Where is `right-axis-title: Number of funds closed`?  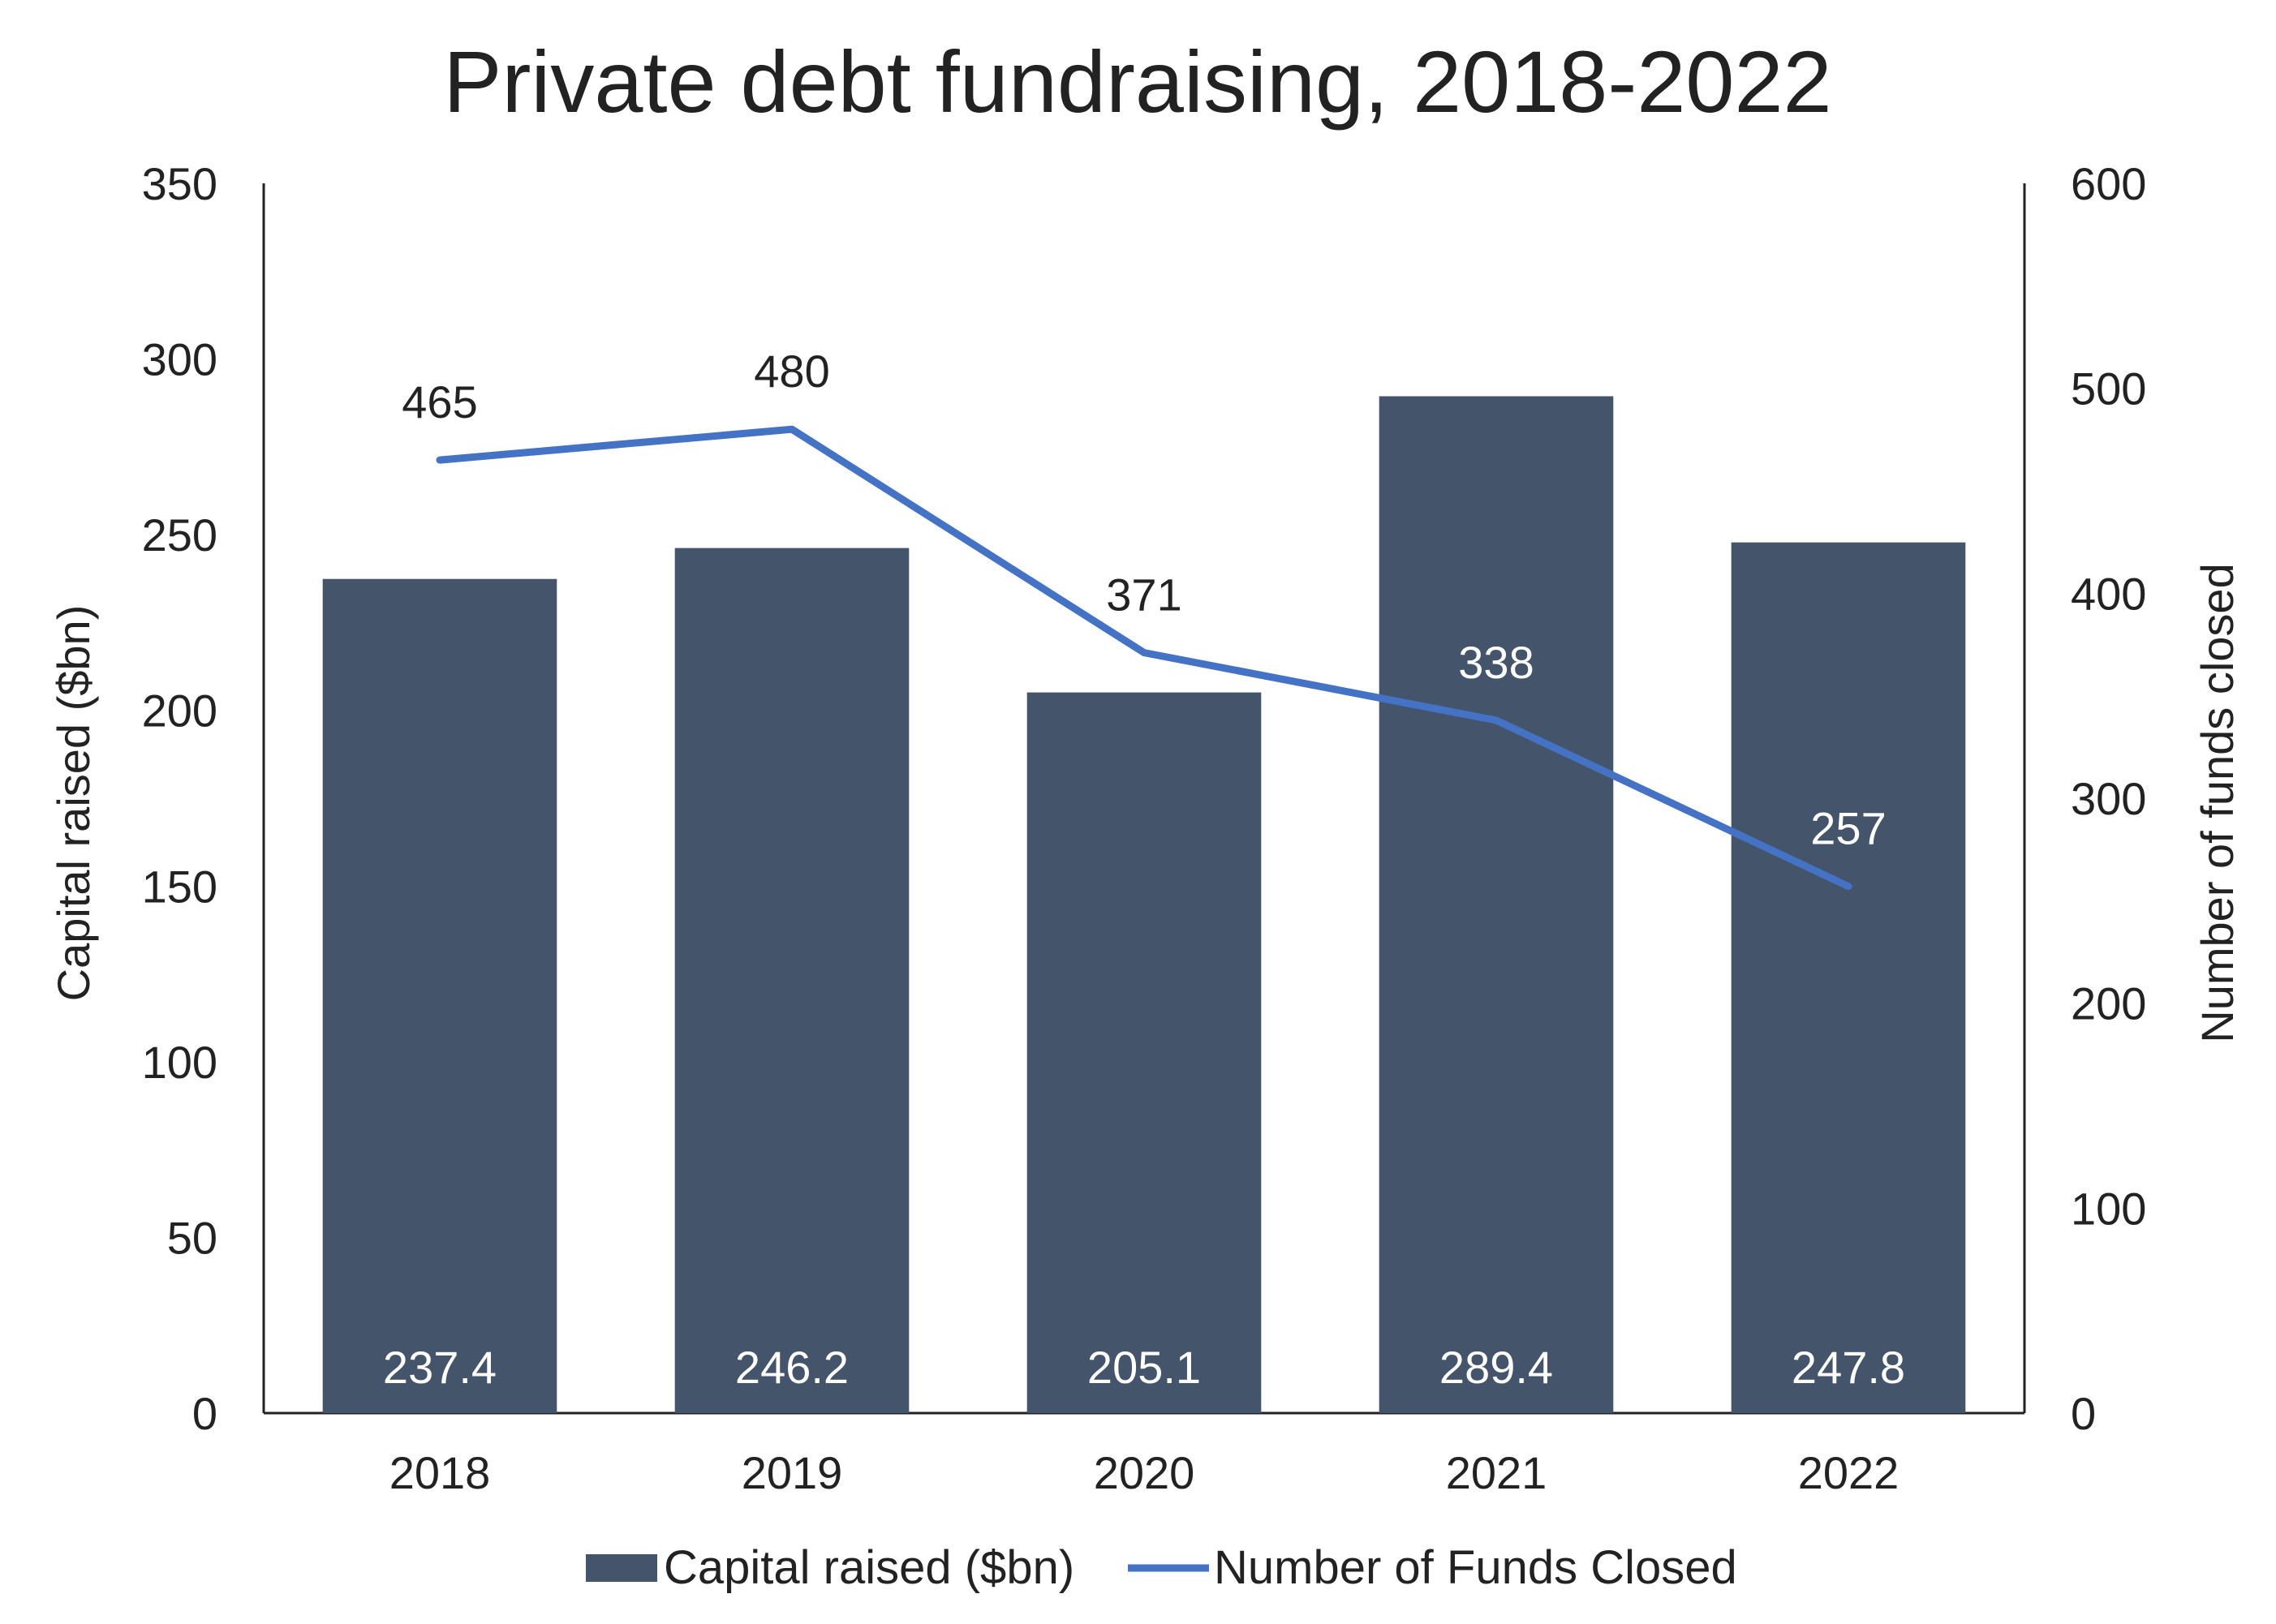 right-axis-title: Number of funds closed is located at coordinates (2217, 802).